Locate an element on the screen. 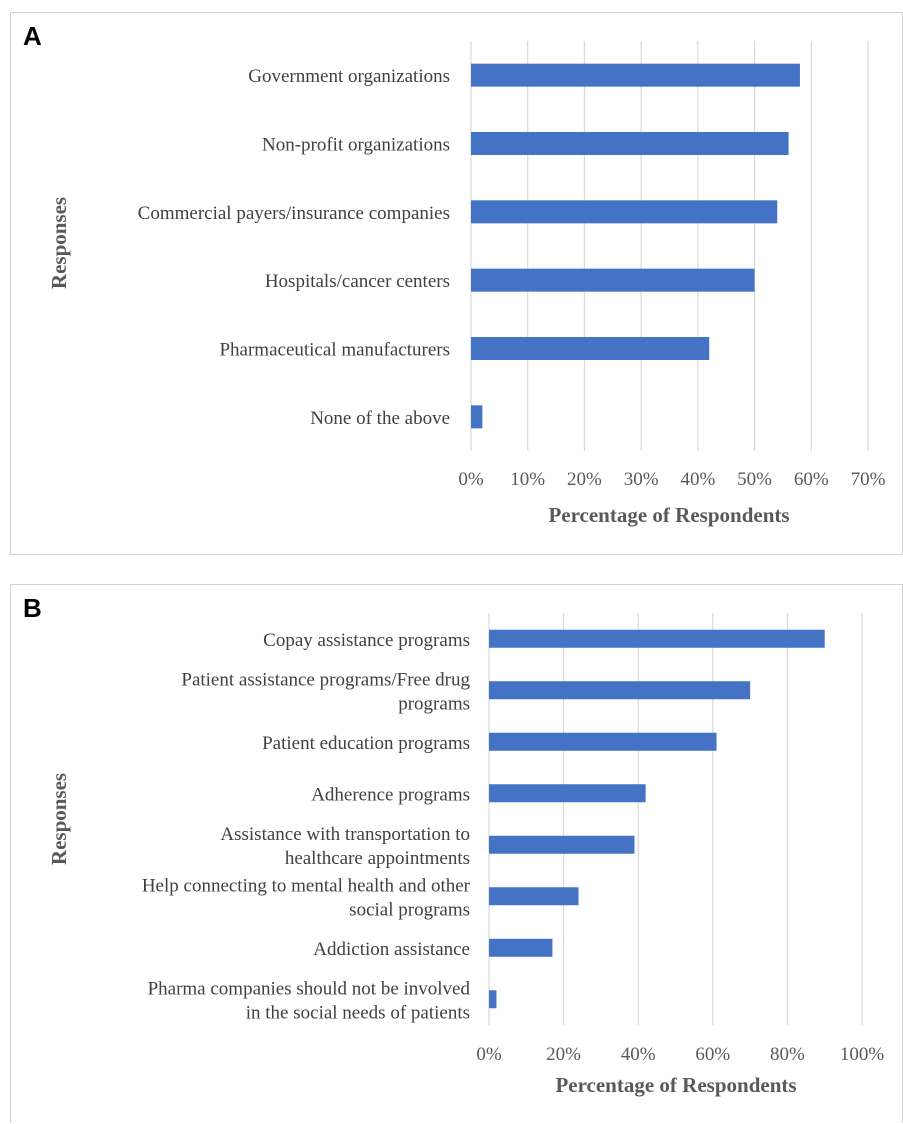  category-label: Pharma companies should not be involved is located at coordinates (309, 988).